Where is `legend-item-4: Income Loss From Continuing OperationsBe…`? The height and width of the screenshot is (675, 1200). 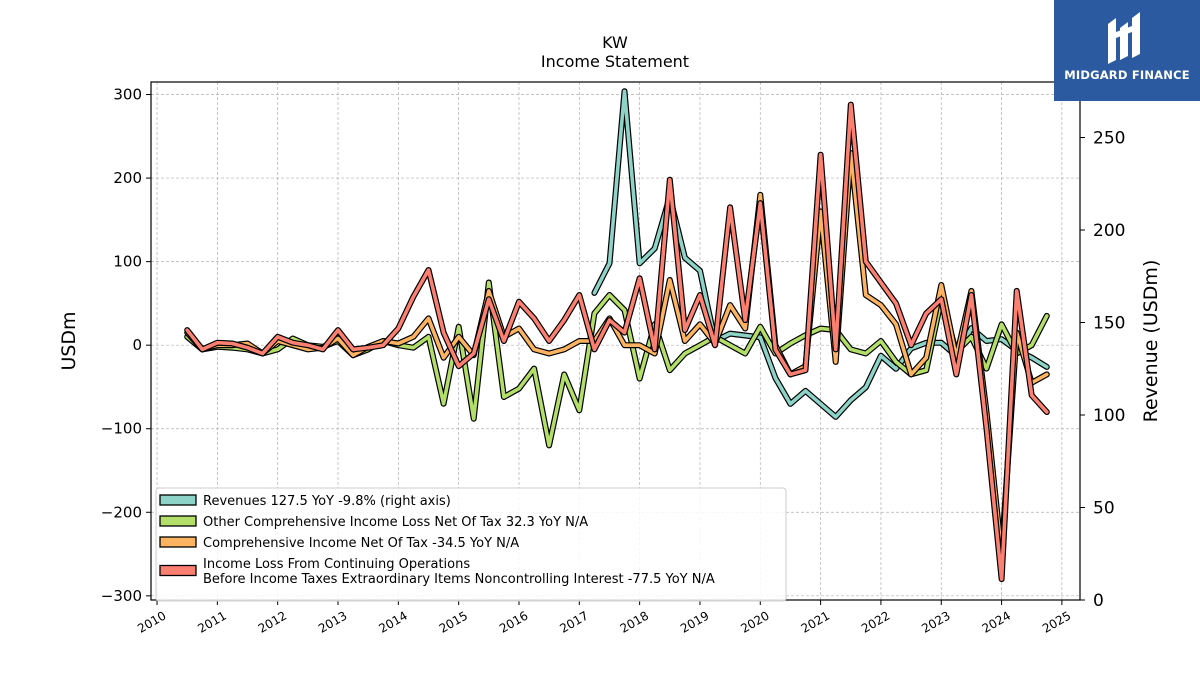 legend-item-4: Income Loss From Continuing OperationsBe… is located at coordinates (437, 572).